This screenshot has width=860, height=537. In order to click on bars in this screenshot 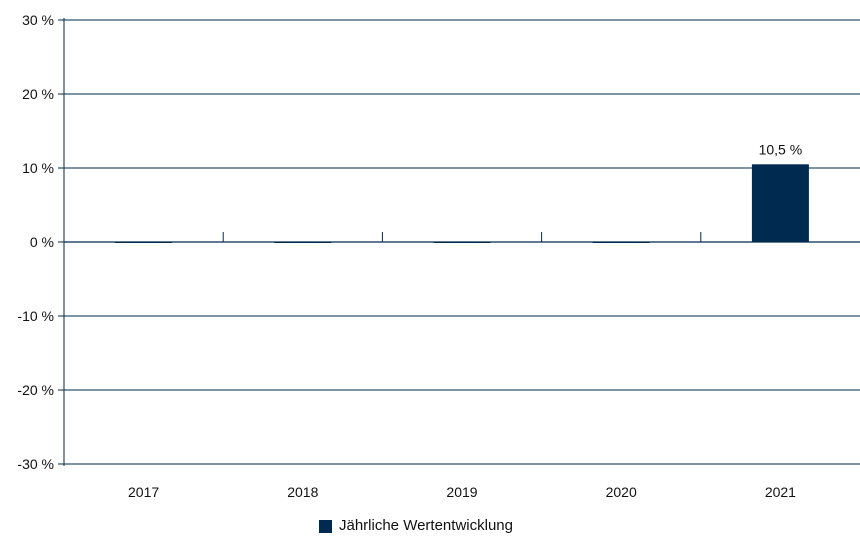, I will do `click(462, 203)`.